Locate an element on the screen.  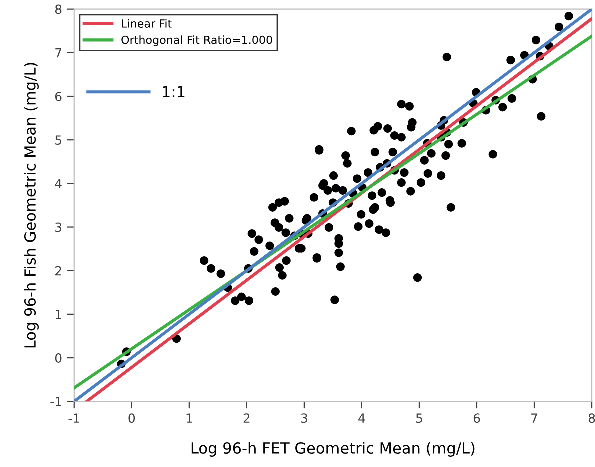
y-tick-label: 1 is located at coordinates (59, 315).